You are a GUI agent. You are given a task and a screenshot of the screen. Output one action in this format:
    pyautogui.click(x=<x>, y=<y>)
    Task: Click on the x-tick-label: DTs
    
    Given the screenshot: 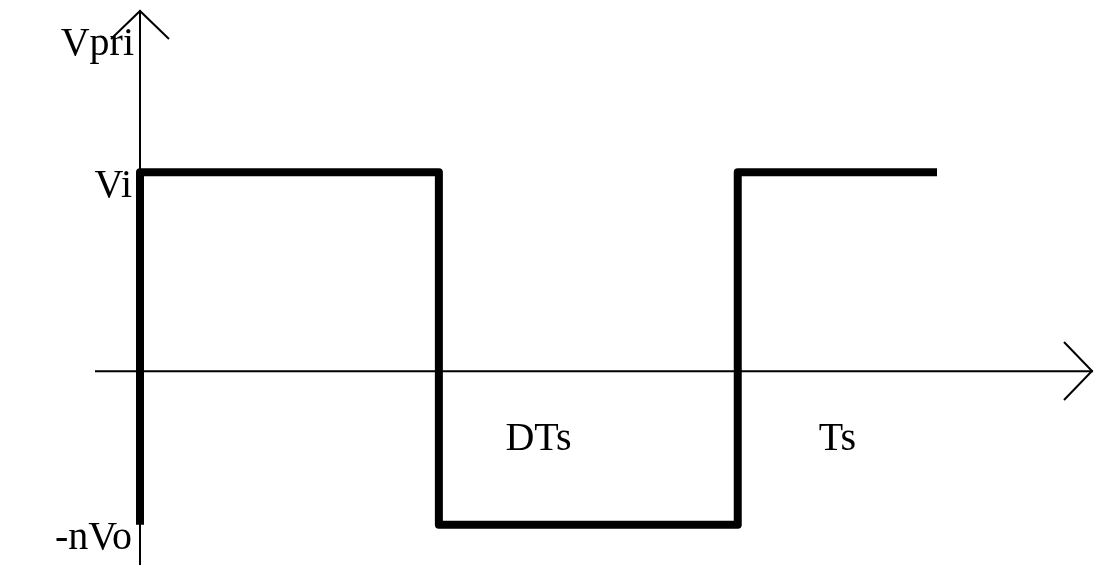 What is the action you would take?
    pyautogui.click(x=538, y=436)
    